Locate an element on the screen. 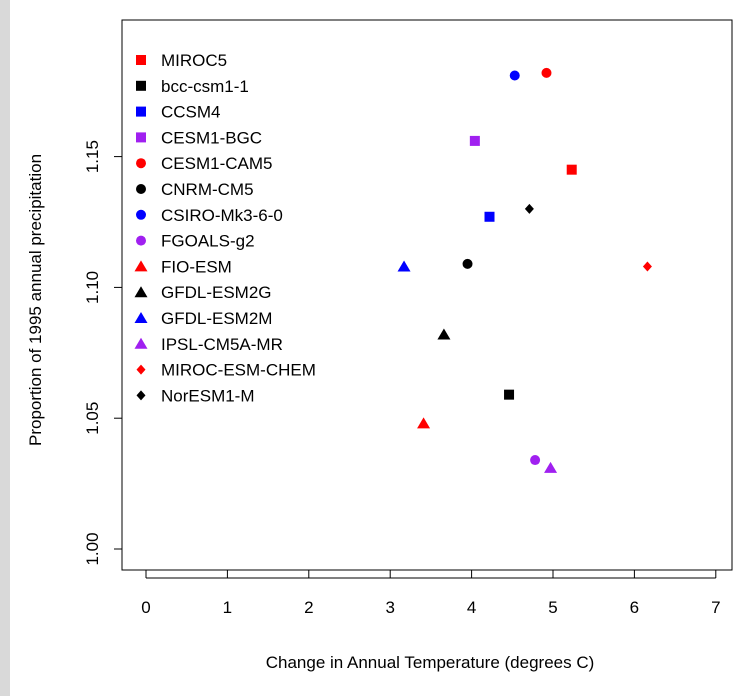 This screenshot has height=696, width=733. y-tick-label: 1.10 is located at coordinates (92, 287).